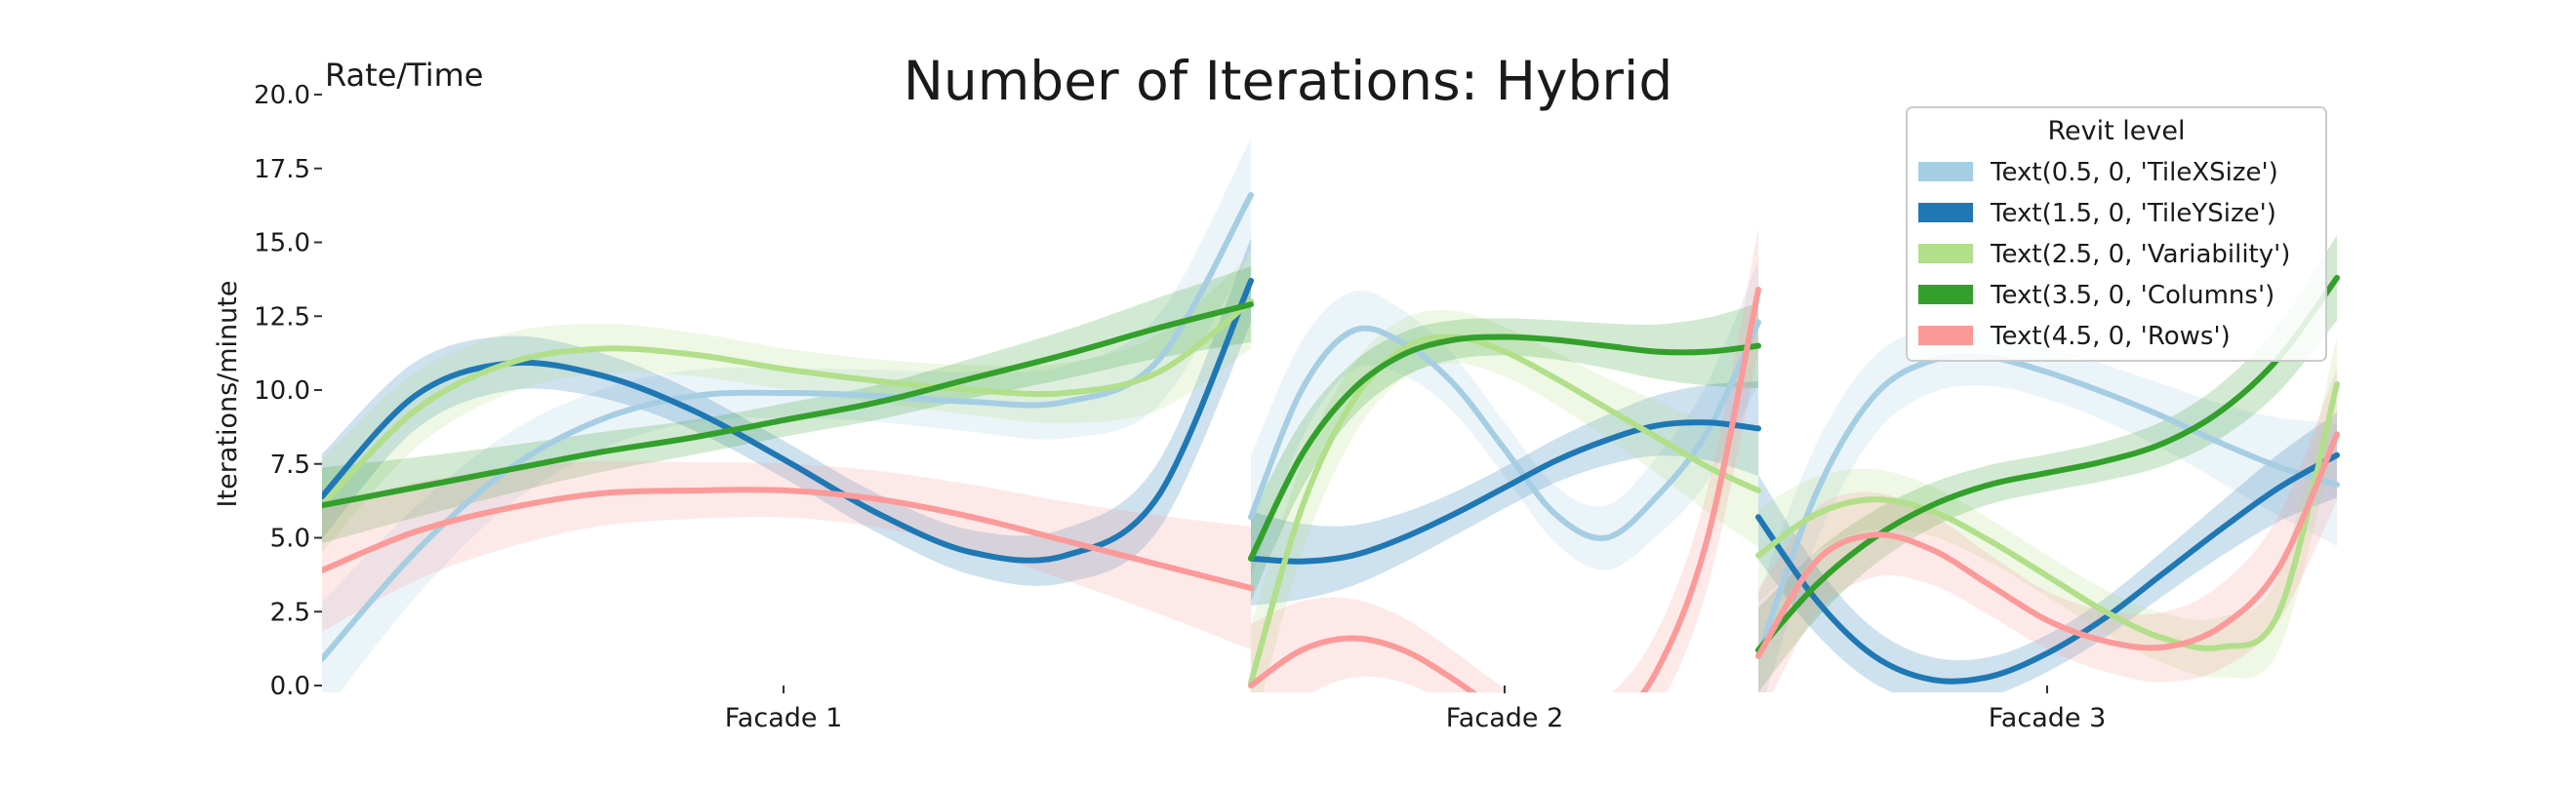 The width and height of the screenshot is (2576, 785). What do you see at coordinates (2133, 213) in the screenshot?
I see `legend-label: Text(1.5, 0, 'TileYSize')` at bounding box center [2133, 213].